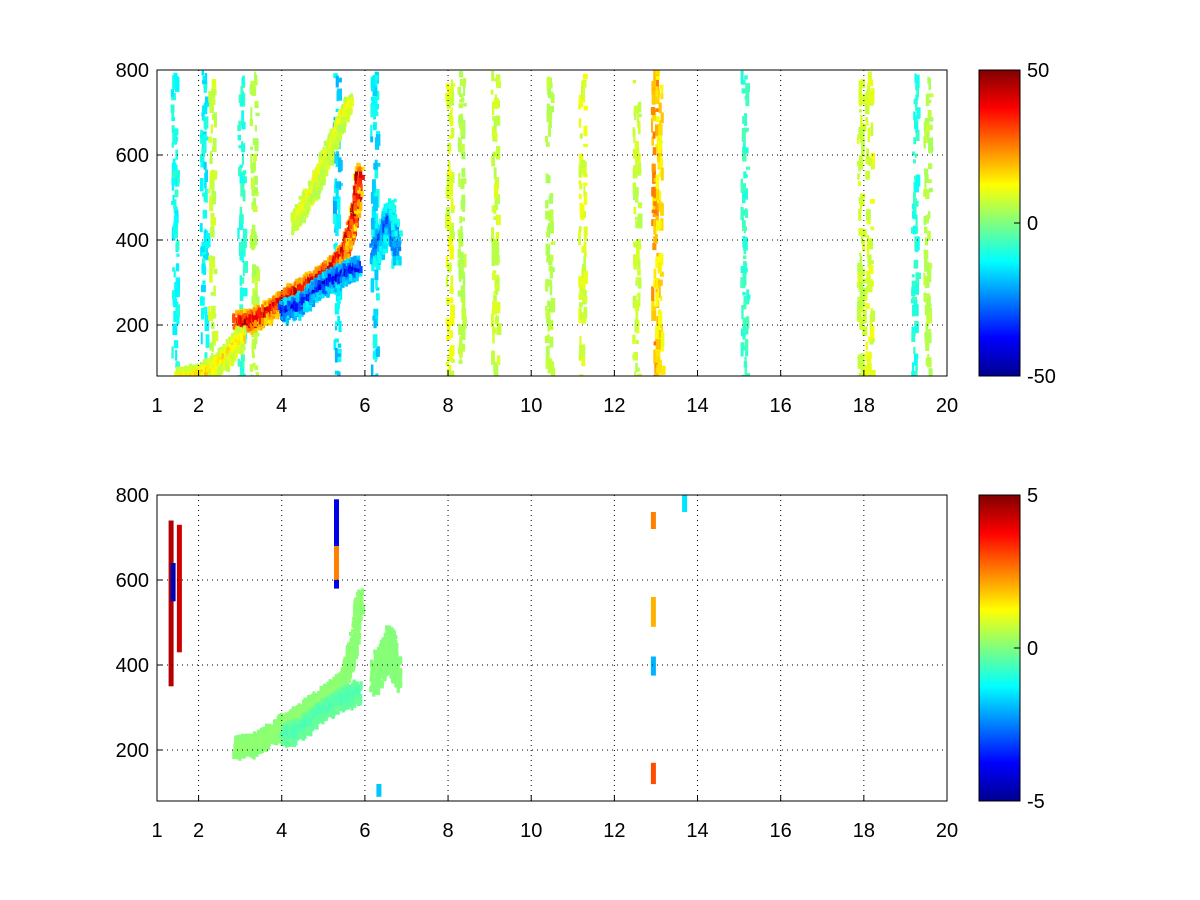 This screenshot has height=900, width=1200. What do you see at coordinates (198, 406) in the screenshot?
I see `top-x-tick-label: 2` at bounding box center [198, 406].